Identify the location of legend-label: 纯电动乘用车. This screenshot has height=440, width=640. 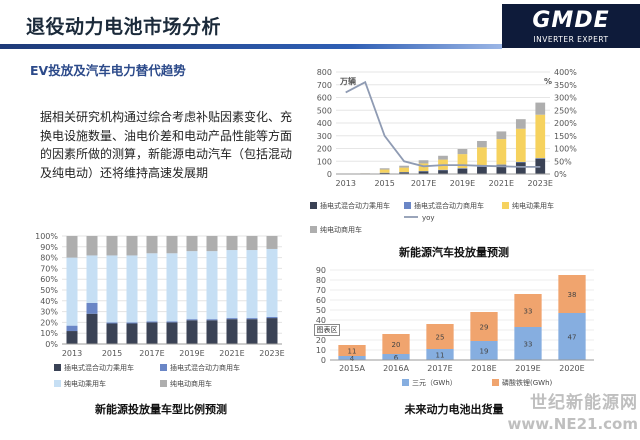
(85, 383).